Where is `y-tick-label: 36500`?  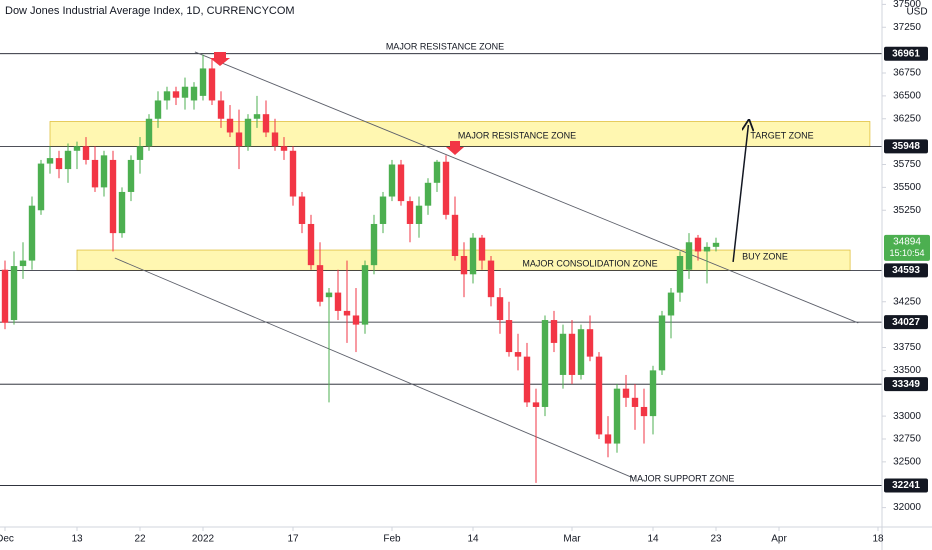 y-tick-label: 36500 is located at coordinates (907, 96).